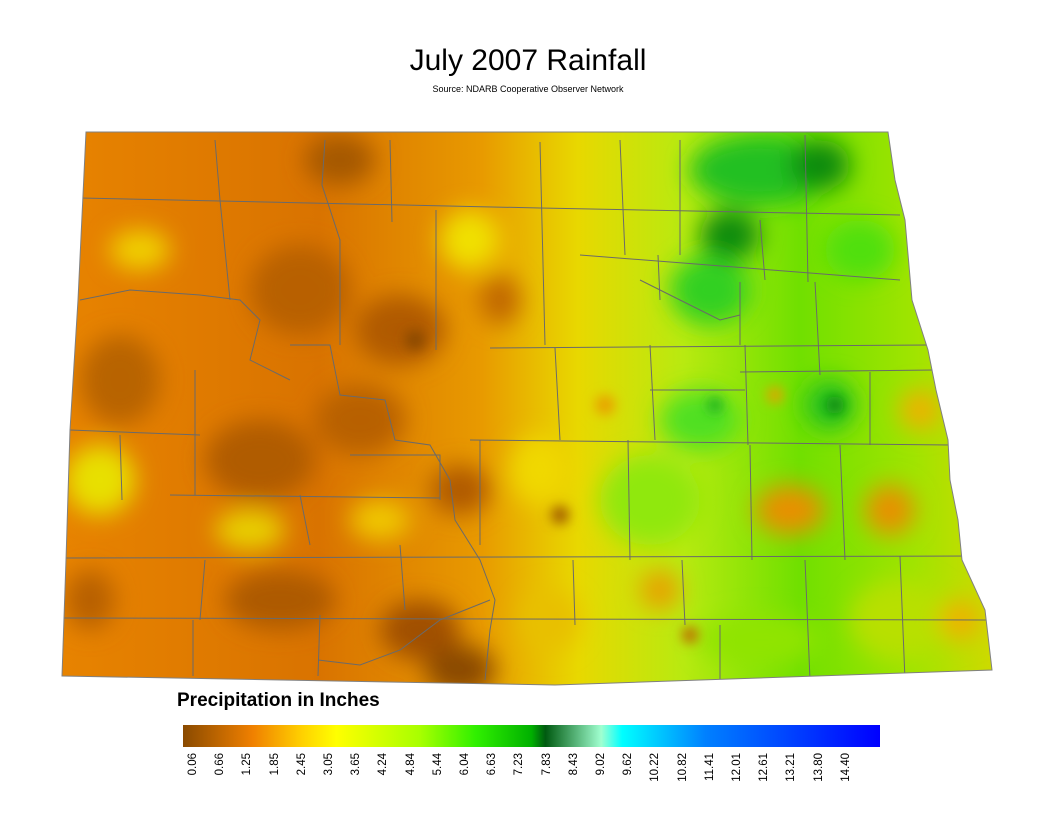 This screenshot has height=816, width=1056. Describe the element at coordinates (278, 700) in the screenshot. I see `legend-title: Precipitation in Inches` at that location.